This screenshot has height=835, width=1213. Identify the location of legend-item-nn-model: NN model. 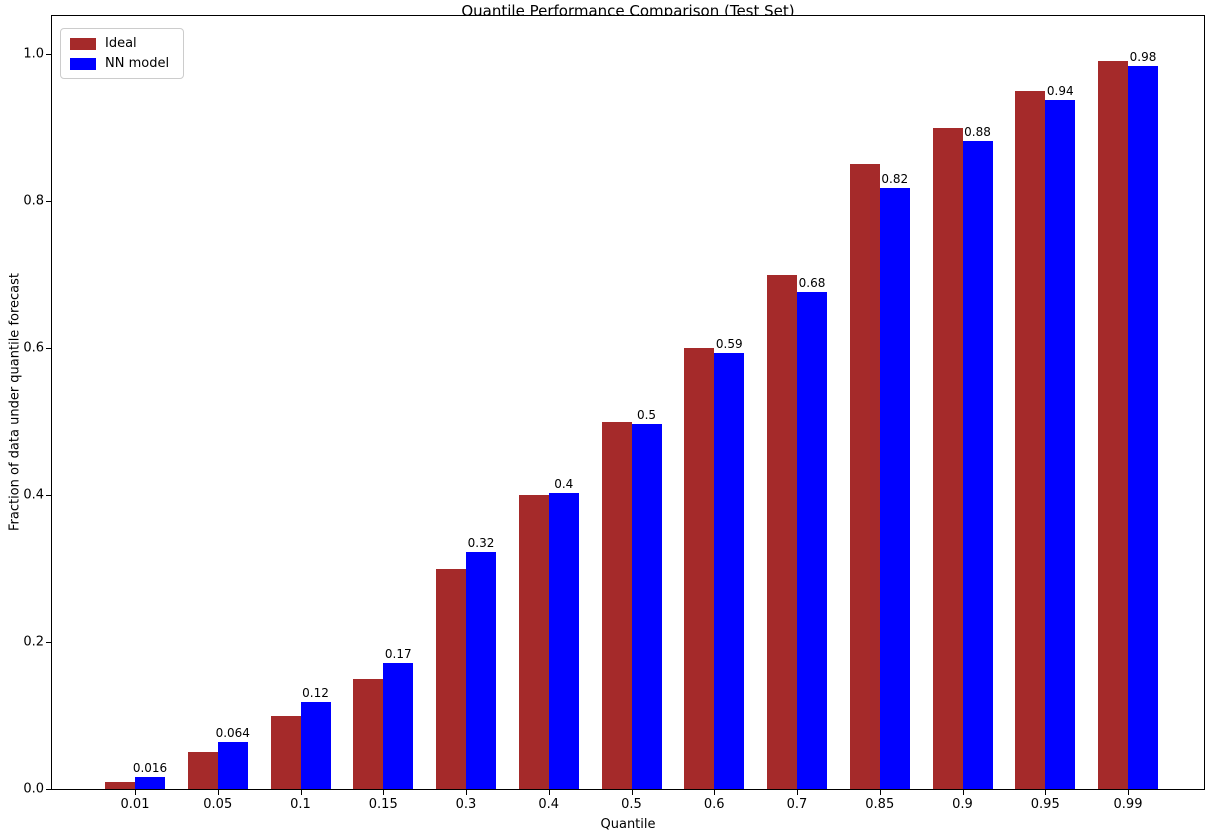
(119, 63).